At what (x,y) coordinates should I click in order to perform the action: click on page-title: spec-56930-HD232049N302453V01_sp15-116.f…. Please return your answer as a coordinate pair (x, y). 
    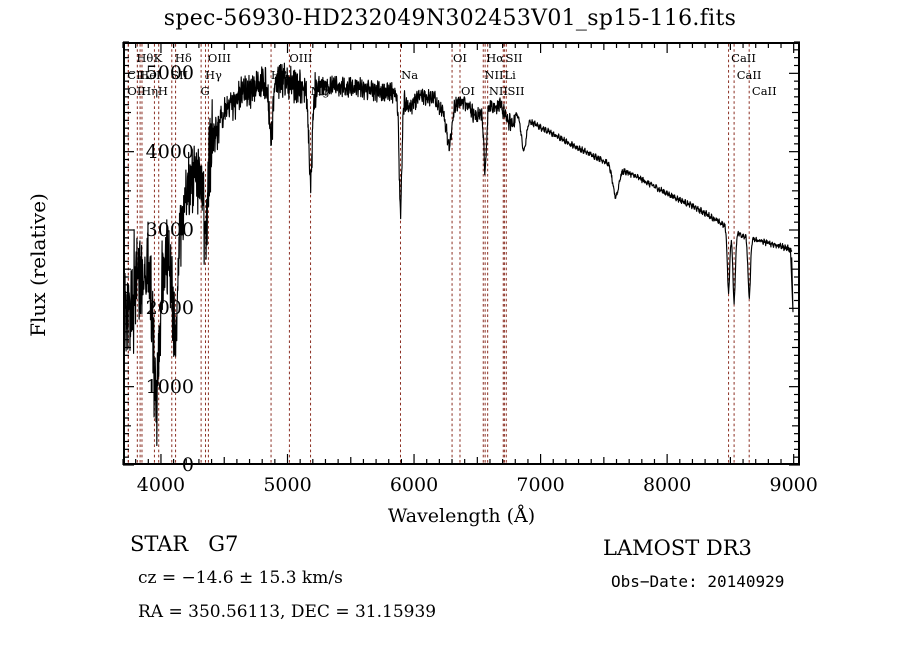
    Looking at the image, I should click on (450, 18).